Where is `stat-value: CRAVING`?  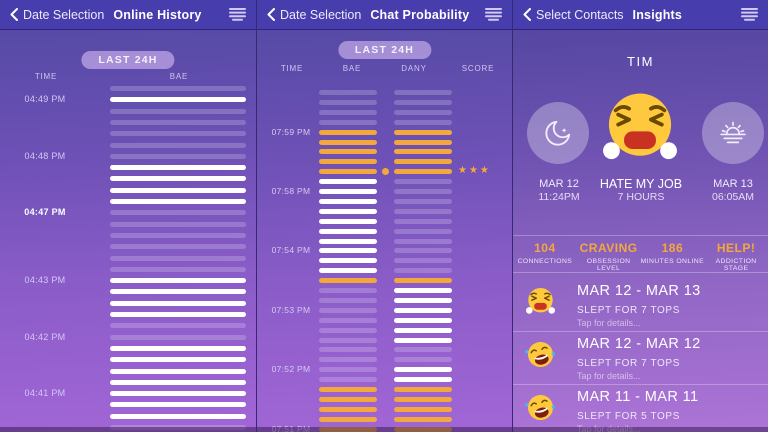 stat-value: CRAVING is located at coordinates (608, 248).